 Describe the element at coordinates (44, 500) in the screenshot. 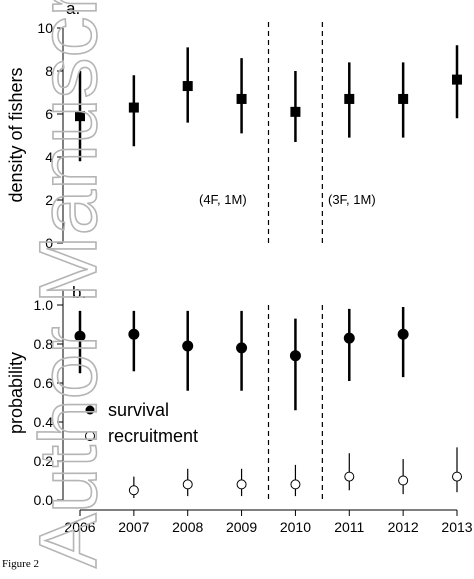

I see `panel-b-y-tick-label: 0.0` at that location.